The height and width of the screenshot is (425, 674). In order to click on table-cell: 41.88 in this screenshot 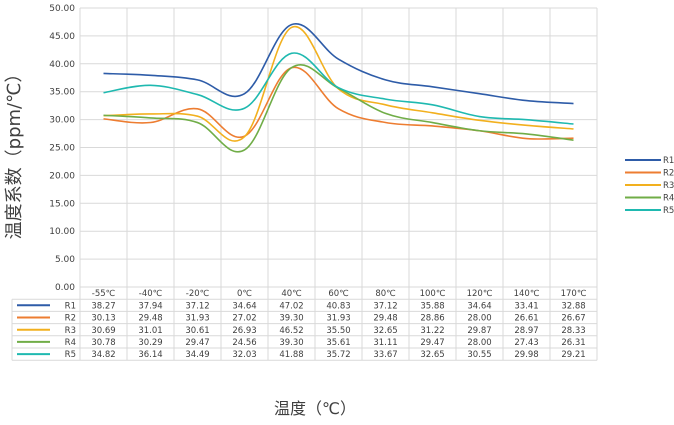, I will do `click(291, 355)`.